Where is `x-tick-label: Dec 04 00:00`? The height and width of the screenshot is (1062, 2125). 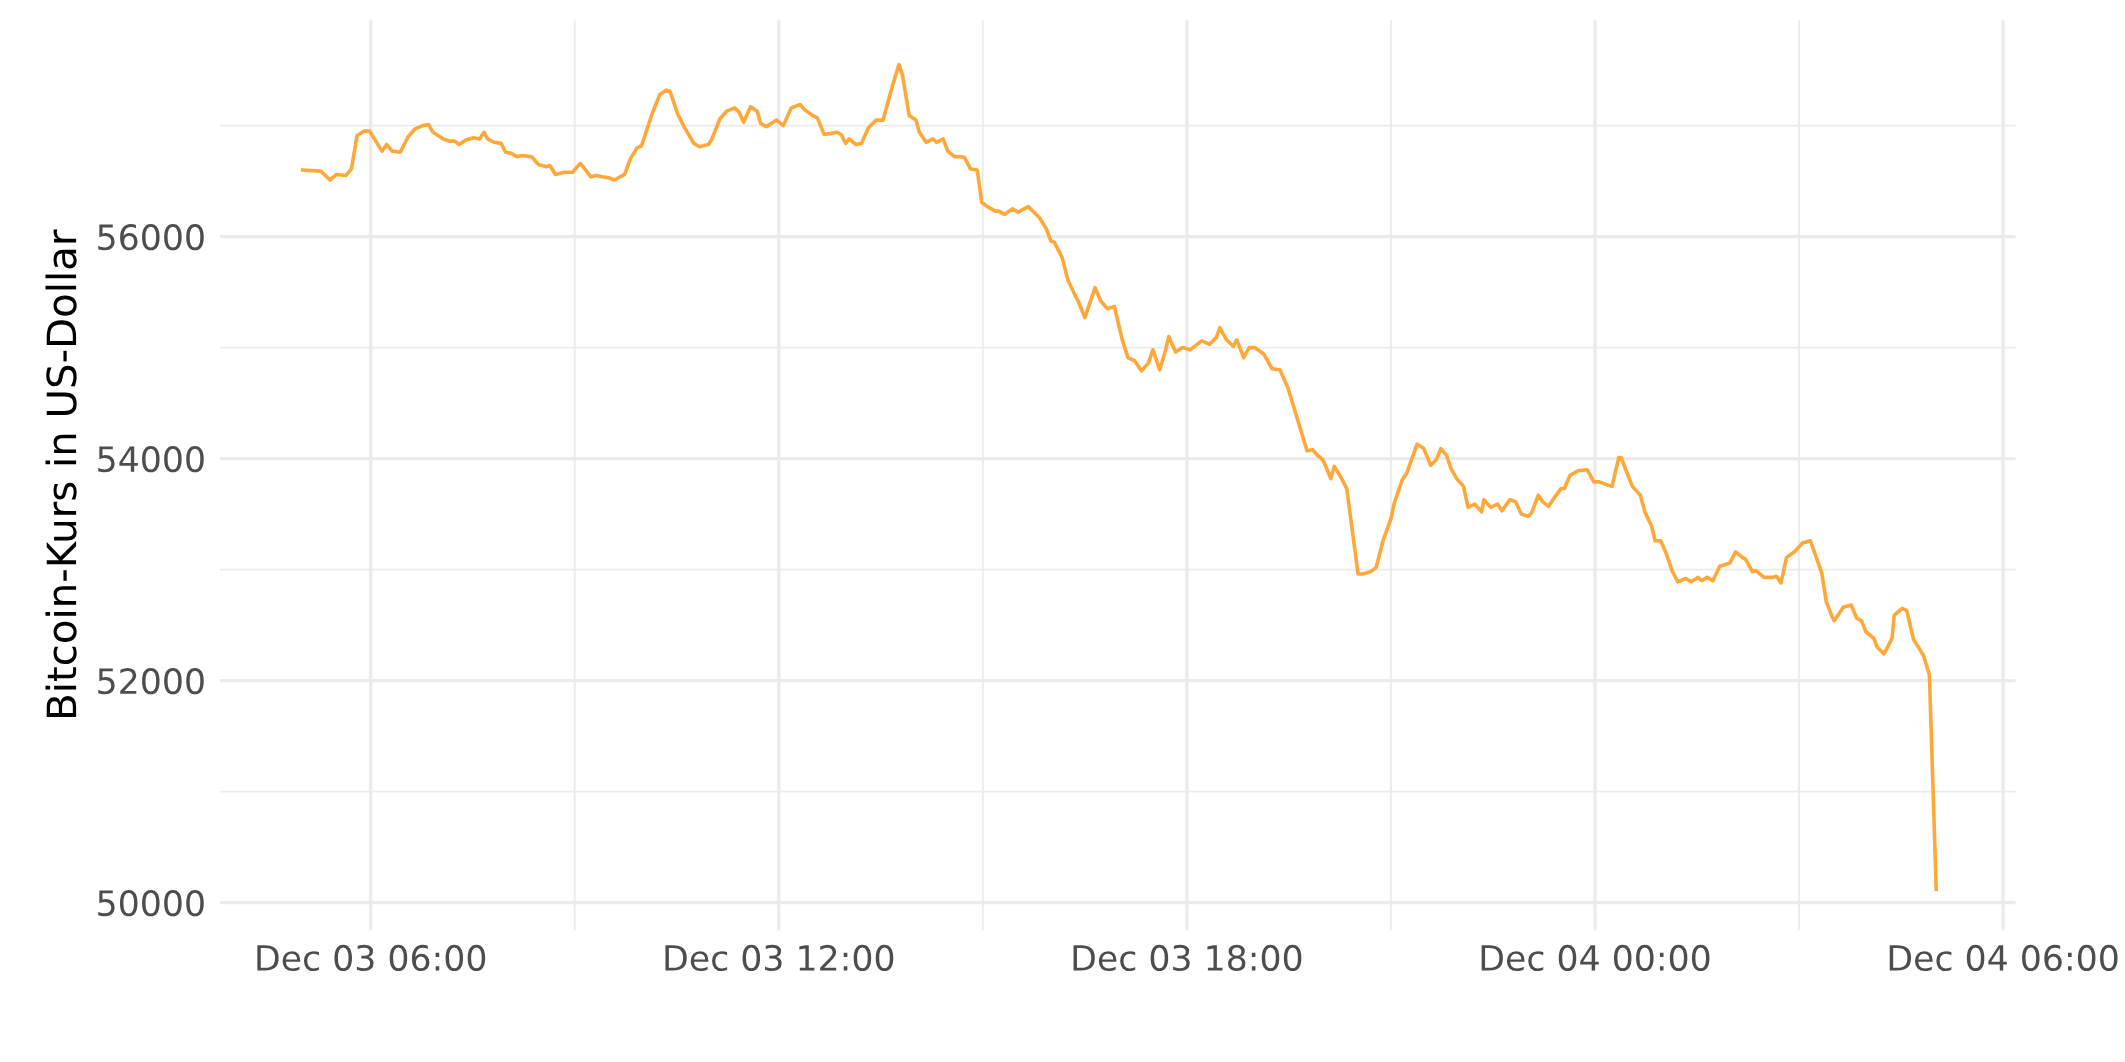 x-tick-label: Dec 04 00:00 is located at coordinates (1595, 958).